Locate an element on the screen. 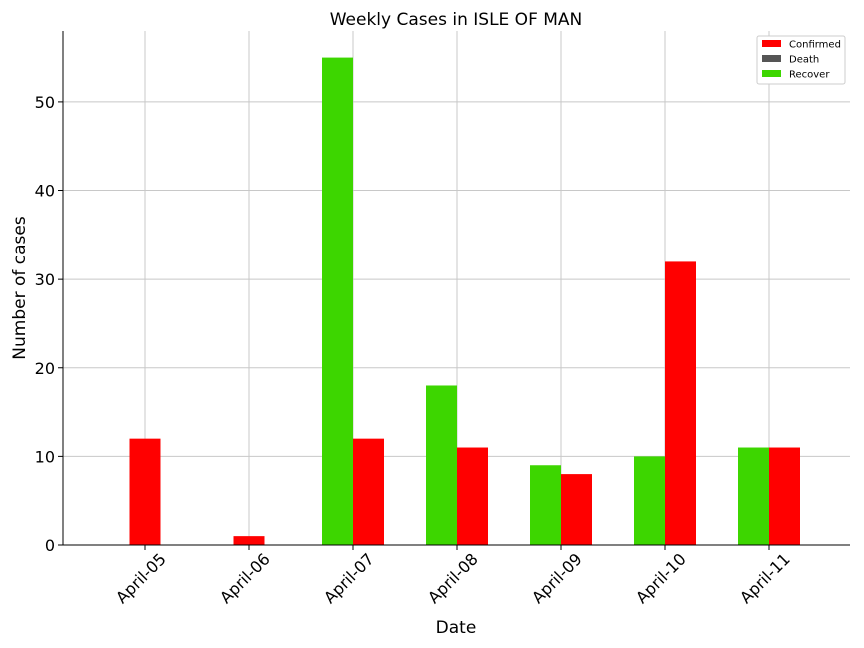  x-tick-label: April-05 is located at coordinates (141, 578).